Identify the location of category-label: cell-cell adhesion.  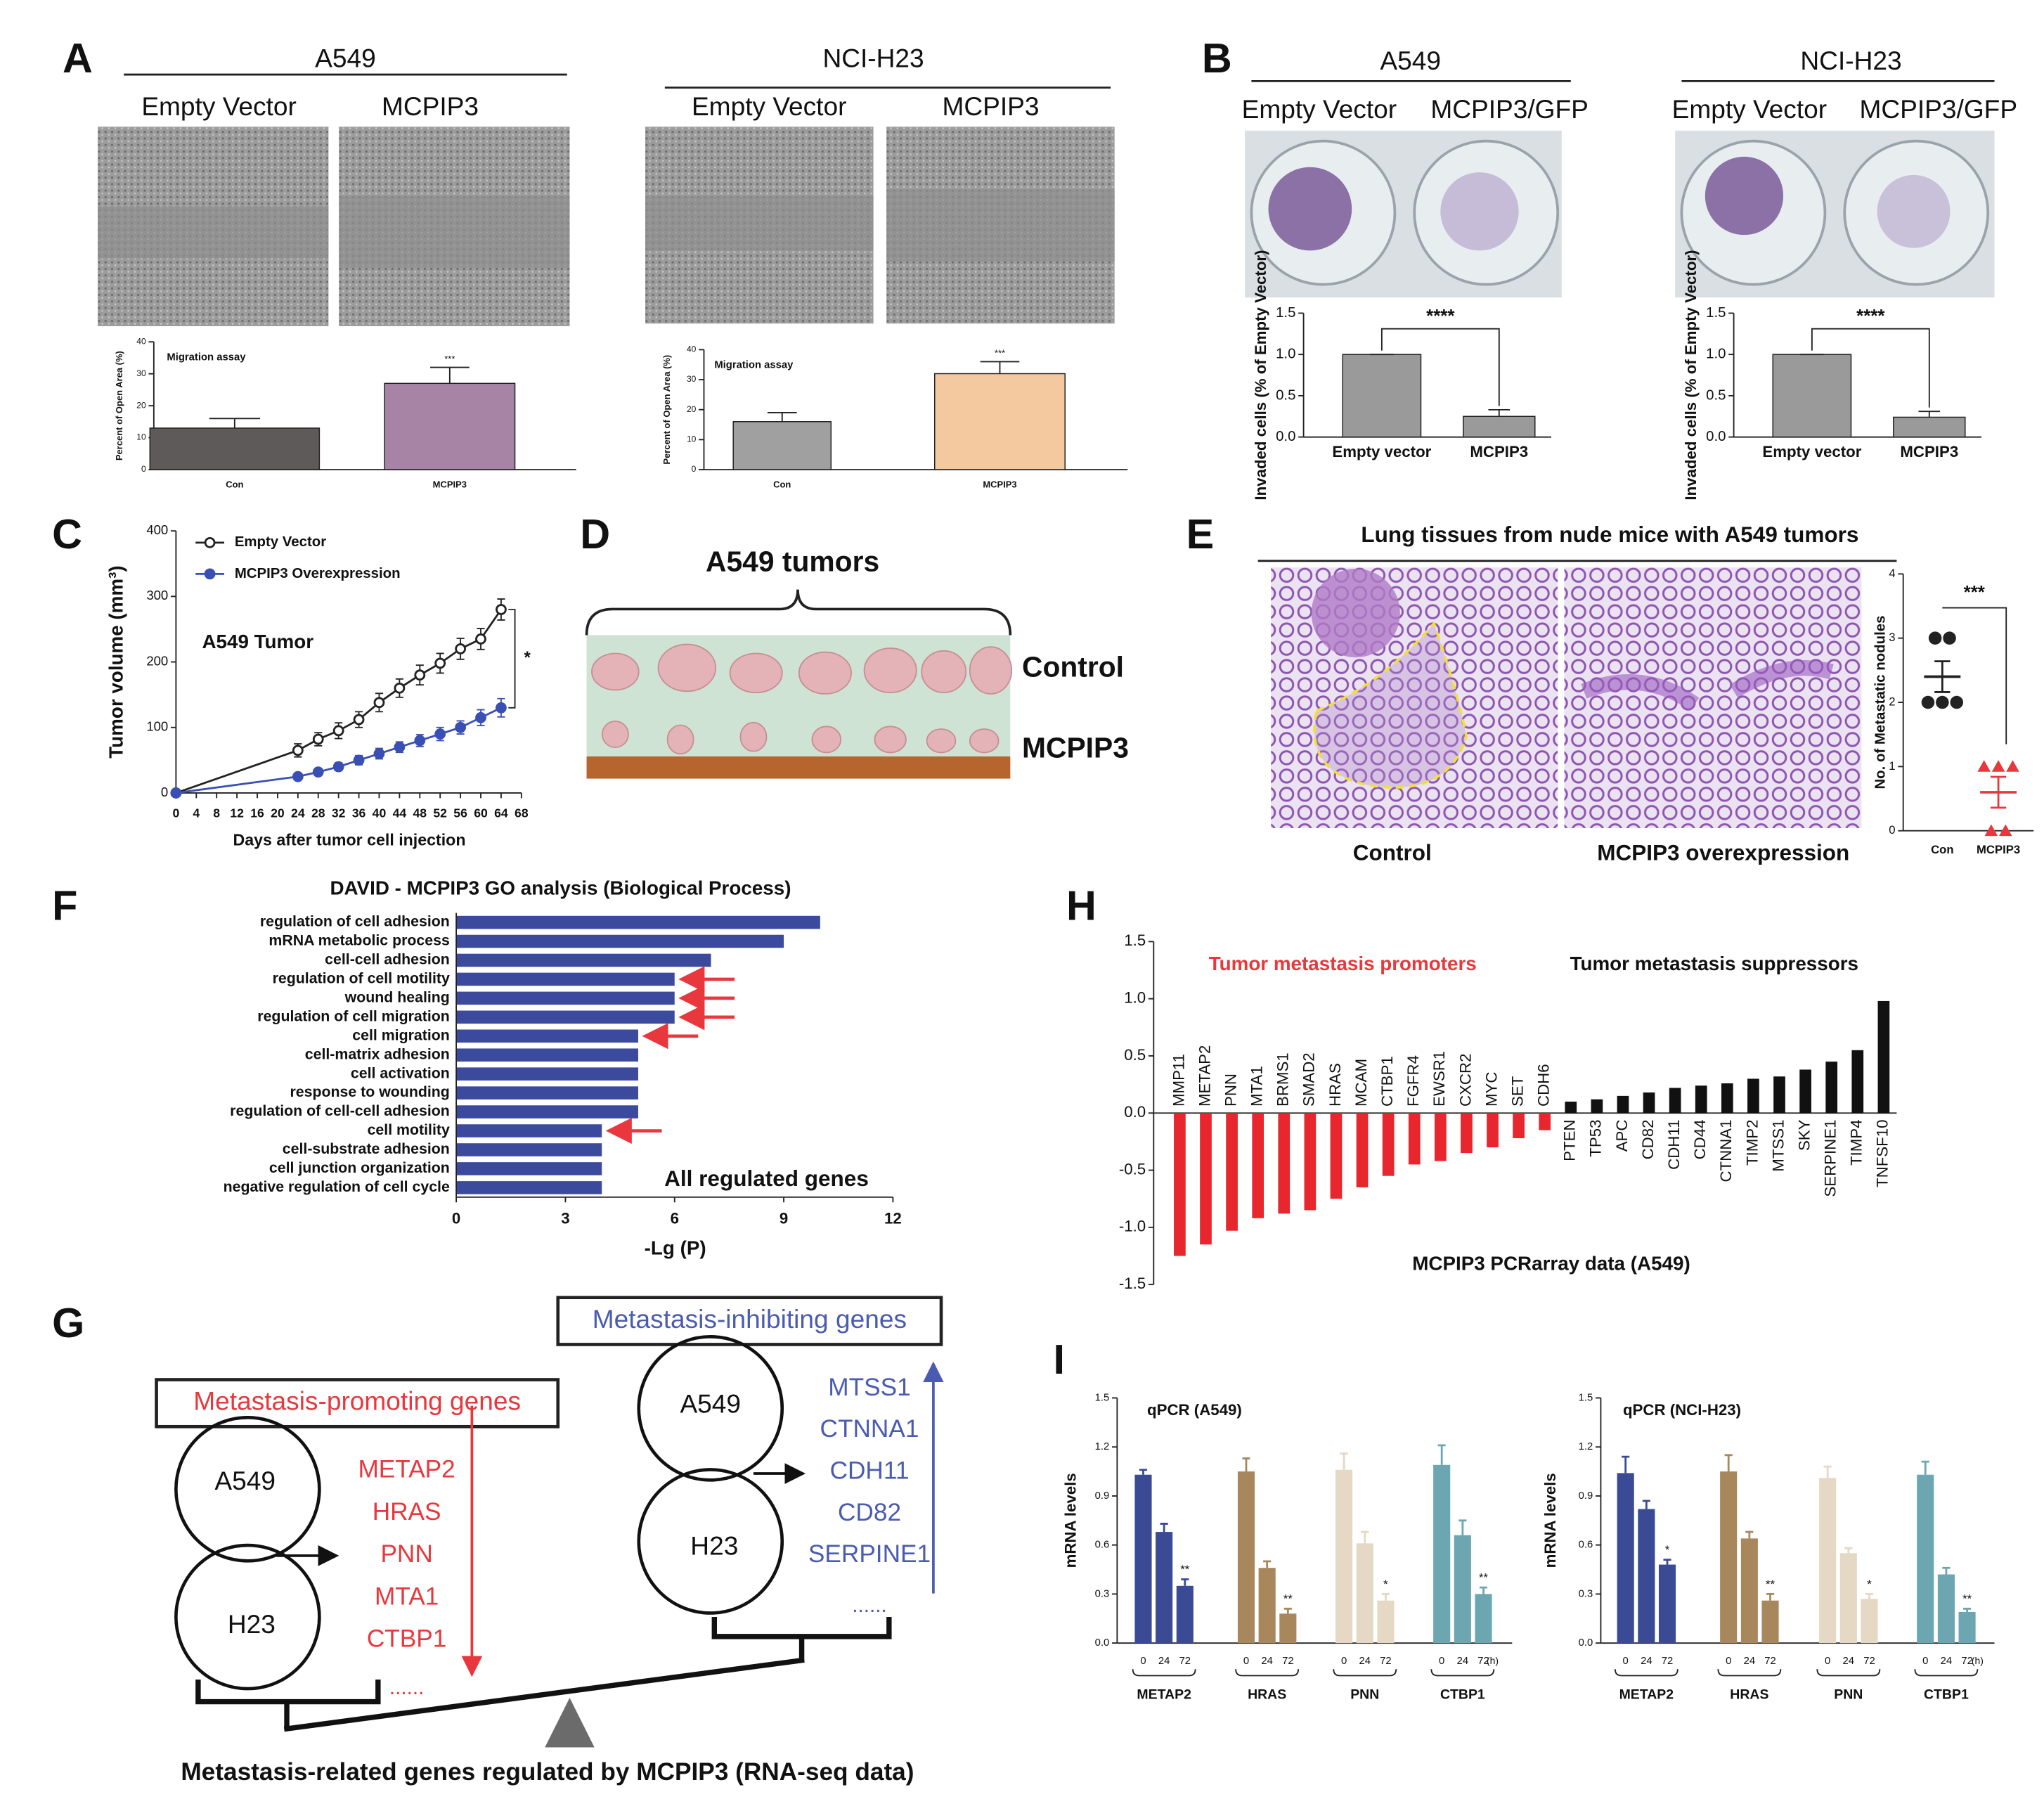
(388, 959).